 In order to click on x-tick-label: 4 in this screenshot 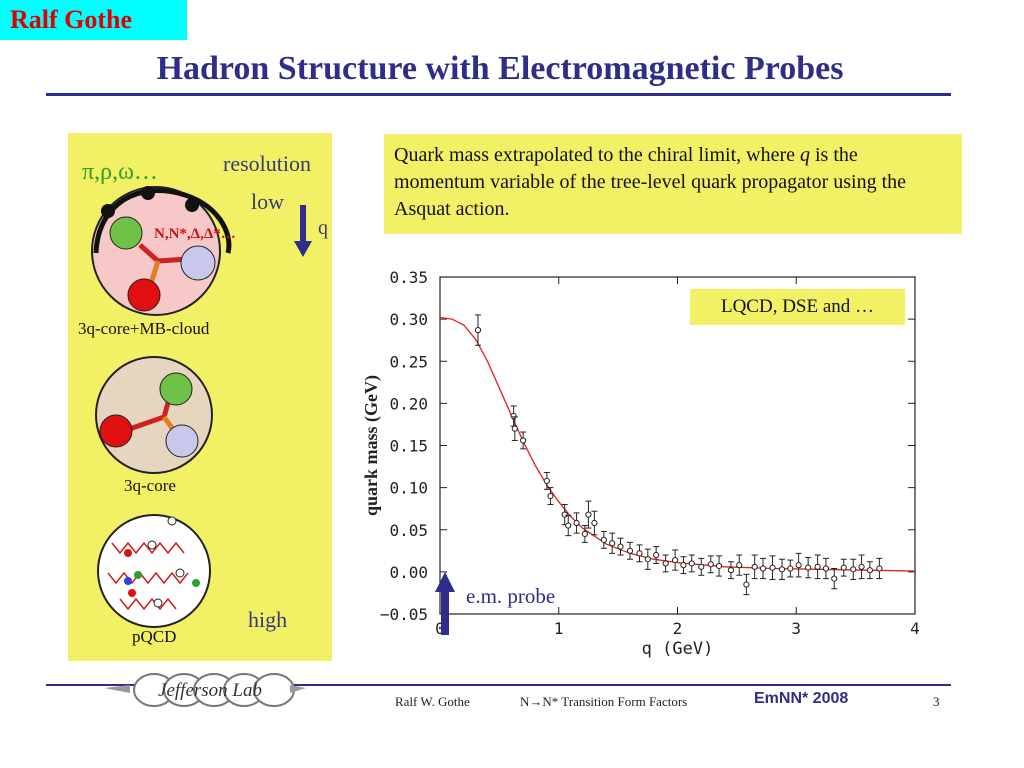, I will do `click(915, 628)`.